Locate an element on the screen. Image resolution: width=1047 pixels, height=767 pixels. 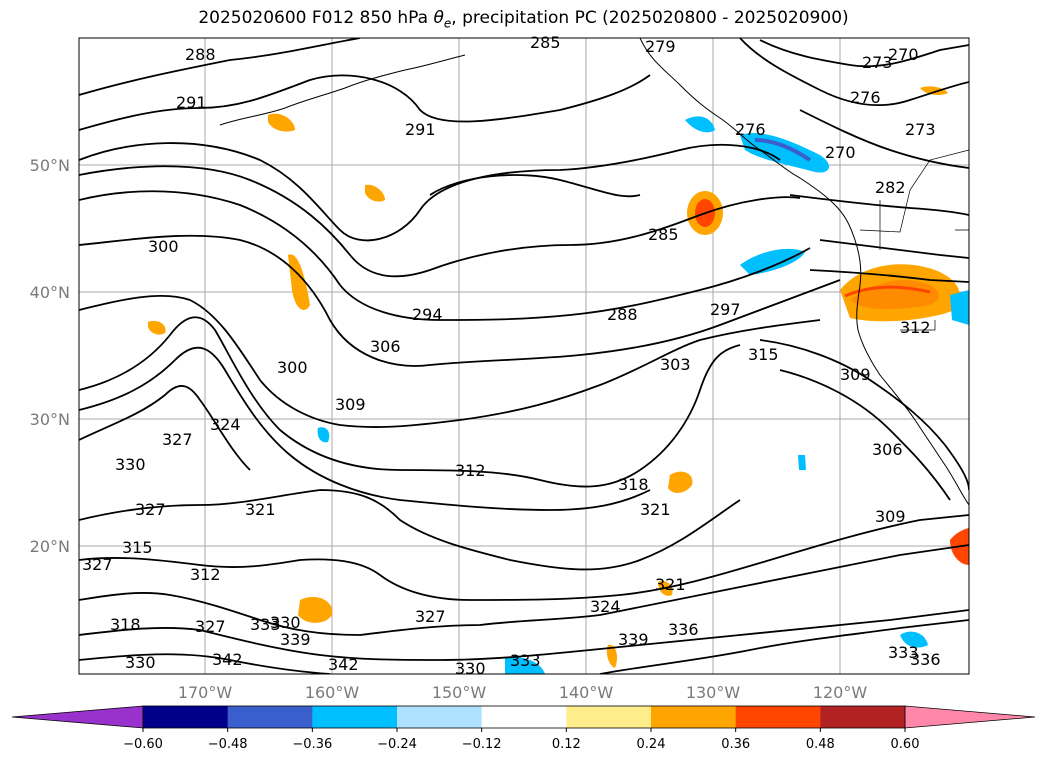
colorbar-tick-label: 0.12 is located at coordinates (566, 744).